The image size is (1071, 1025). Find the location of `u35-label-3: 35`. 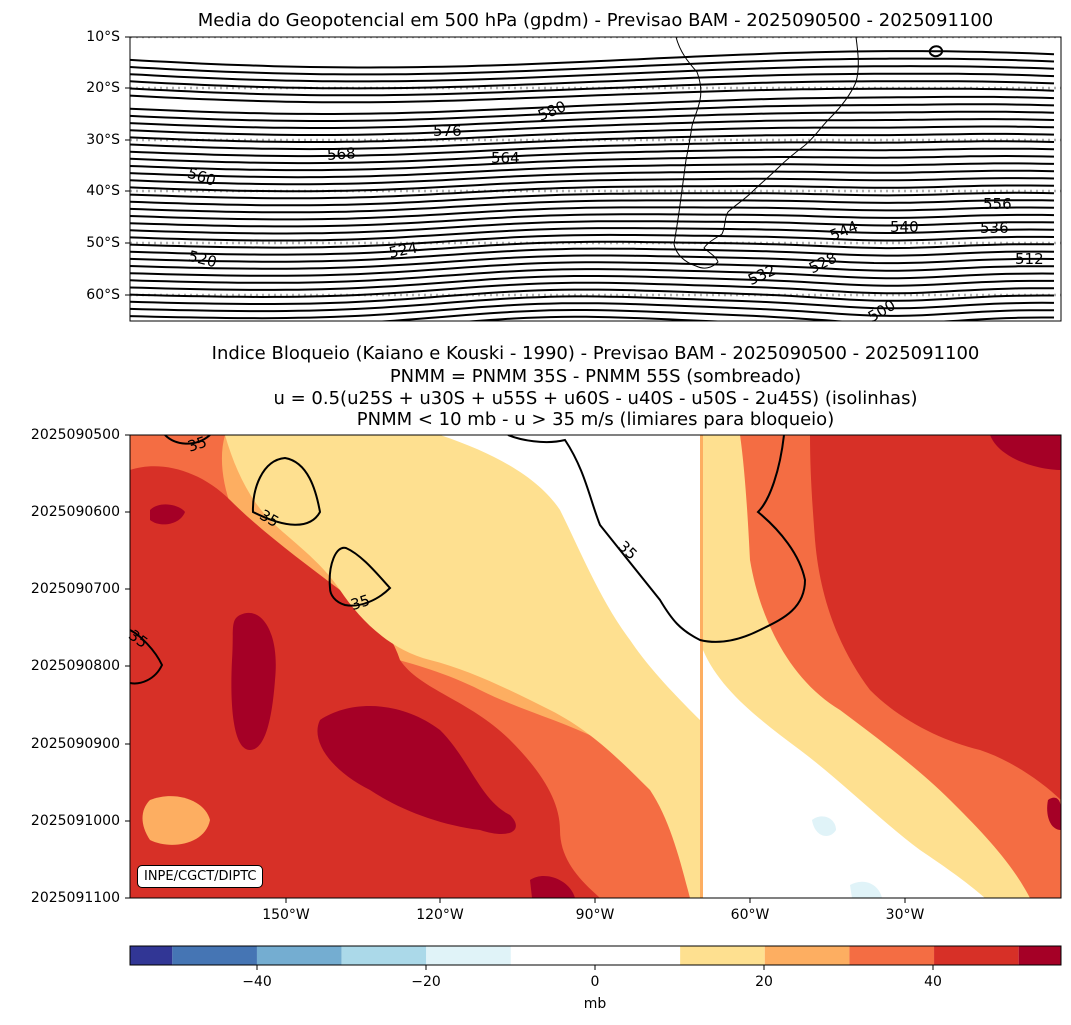

u35-label-3: 35 is located at coordinates (360, 602).